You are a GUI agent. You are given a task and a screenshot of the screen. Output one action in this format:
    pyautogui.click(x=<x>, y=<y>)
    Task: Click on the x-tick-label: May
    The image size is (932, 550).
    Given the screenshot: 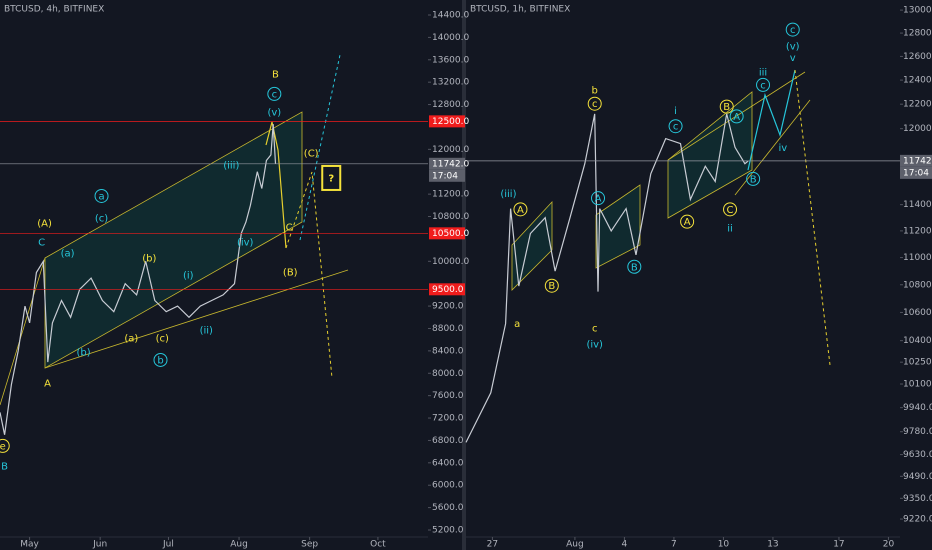 What is the action you would take?
    pyautogui.click(x=29, y=545)
    